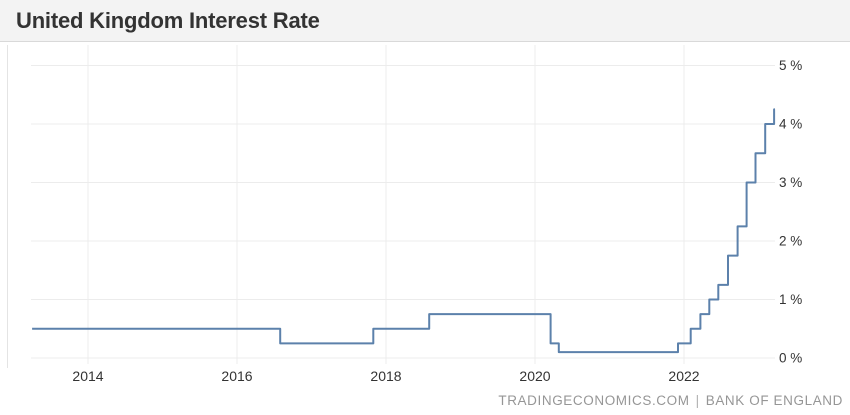 The width and height of the screenshot is (850, 415). I want to click on source-site-label: TRADINGECONOMICS.COM, so click(594, 400).